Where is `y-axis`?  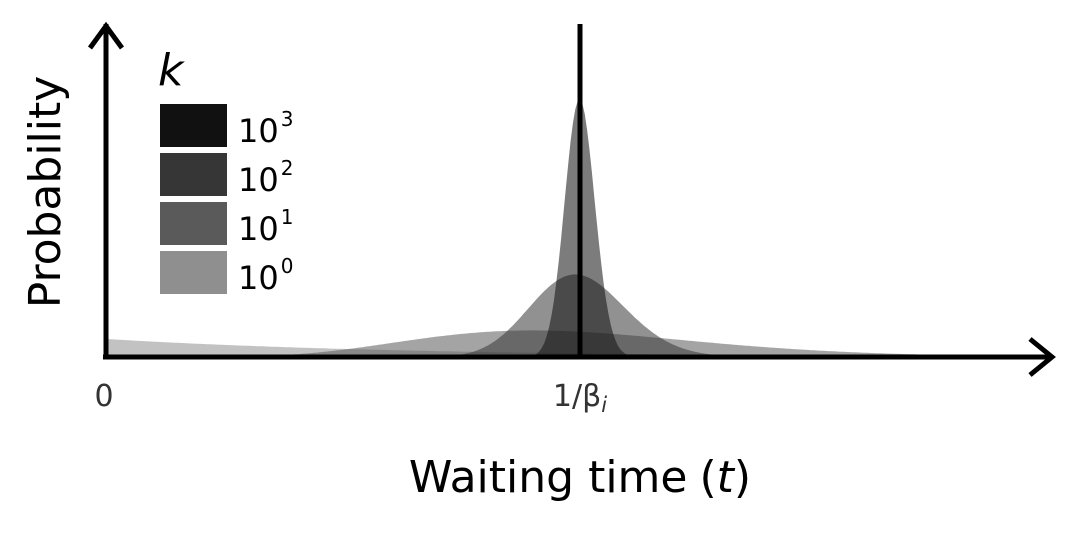 y-axis is located at coordinates (106, 190).